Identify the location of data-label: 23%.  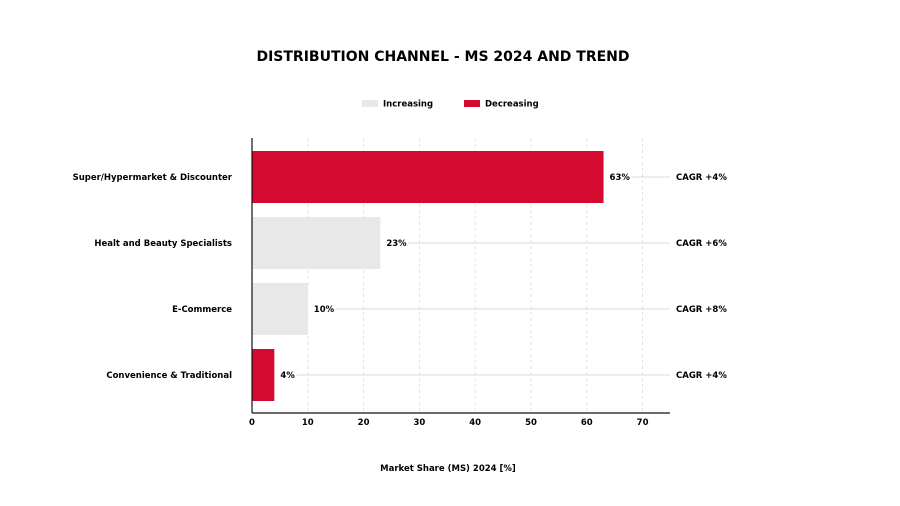
(396, 244).